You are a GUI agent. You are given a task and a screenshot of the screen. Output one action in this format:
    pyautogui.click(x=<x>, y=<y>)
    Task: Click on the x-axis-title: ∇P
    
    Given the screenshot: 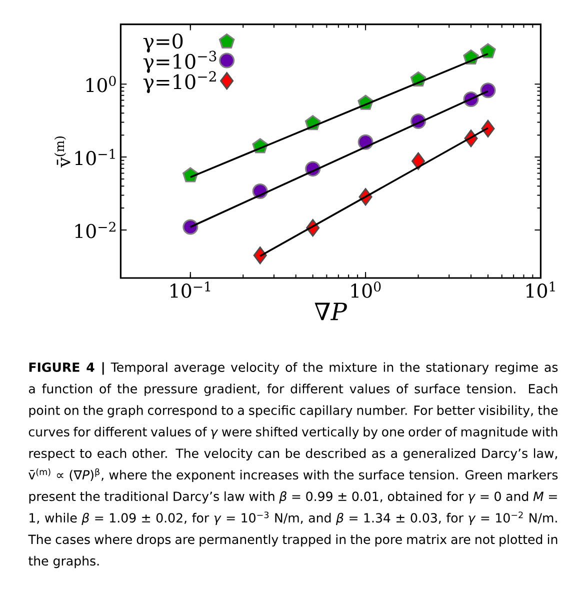 What is the action you would take?
    pyautogui.click(x=330, y=311)
    